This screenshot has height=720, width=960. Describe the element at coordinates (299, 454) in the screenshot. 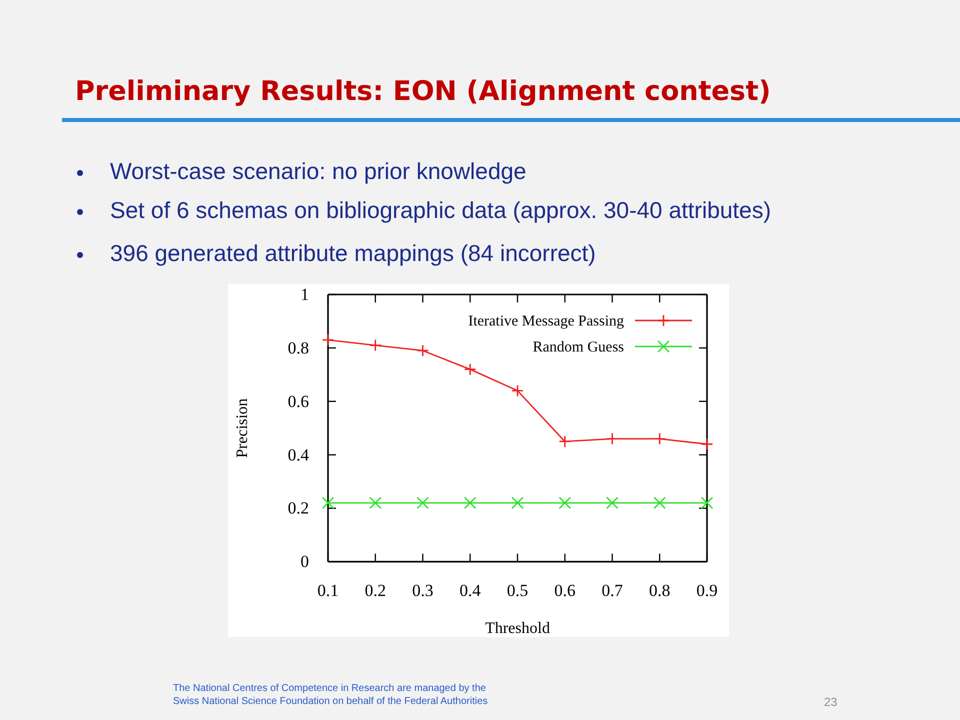

I see `y-tick-label: 0.4` at that location.